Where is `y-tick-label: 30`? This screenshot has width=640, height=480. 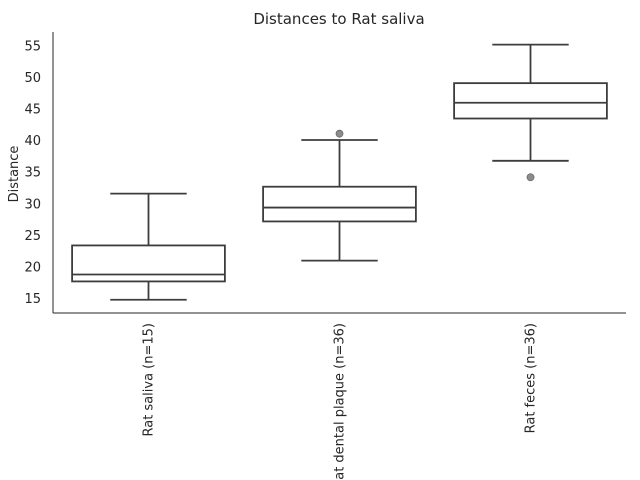
y-tick-label: 30 is located at coordinates (32, 204).